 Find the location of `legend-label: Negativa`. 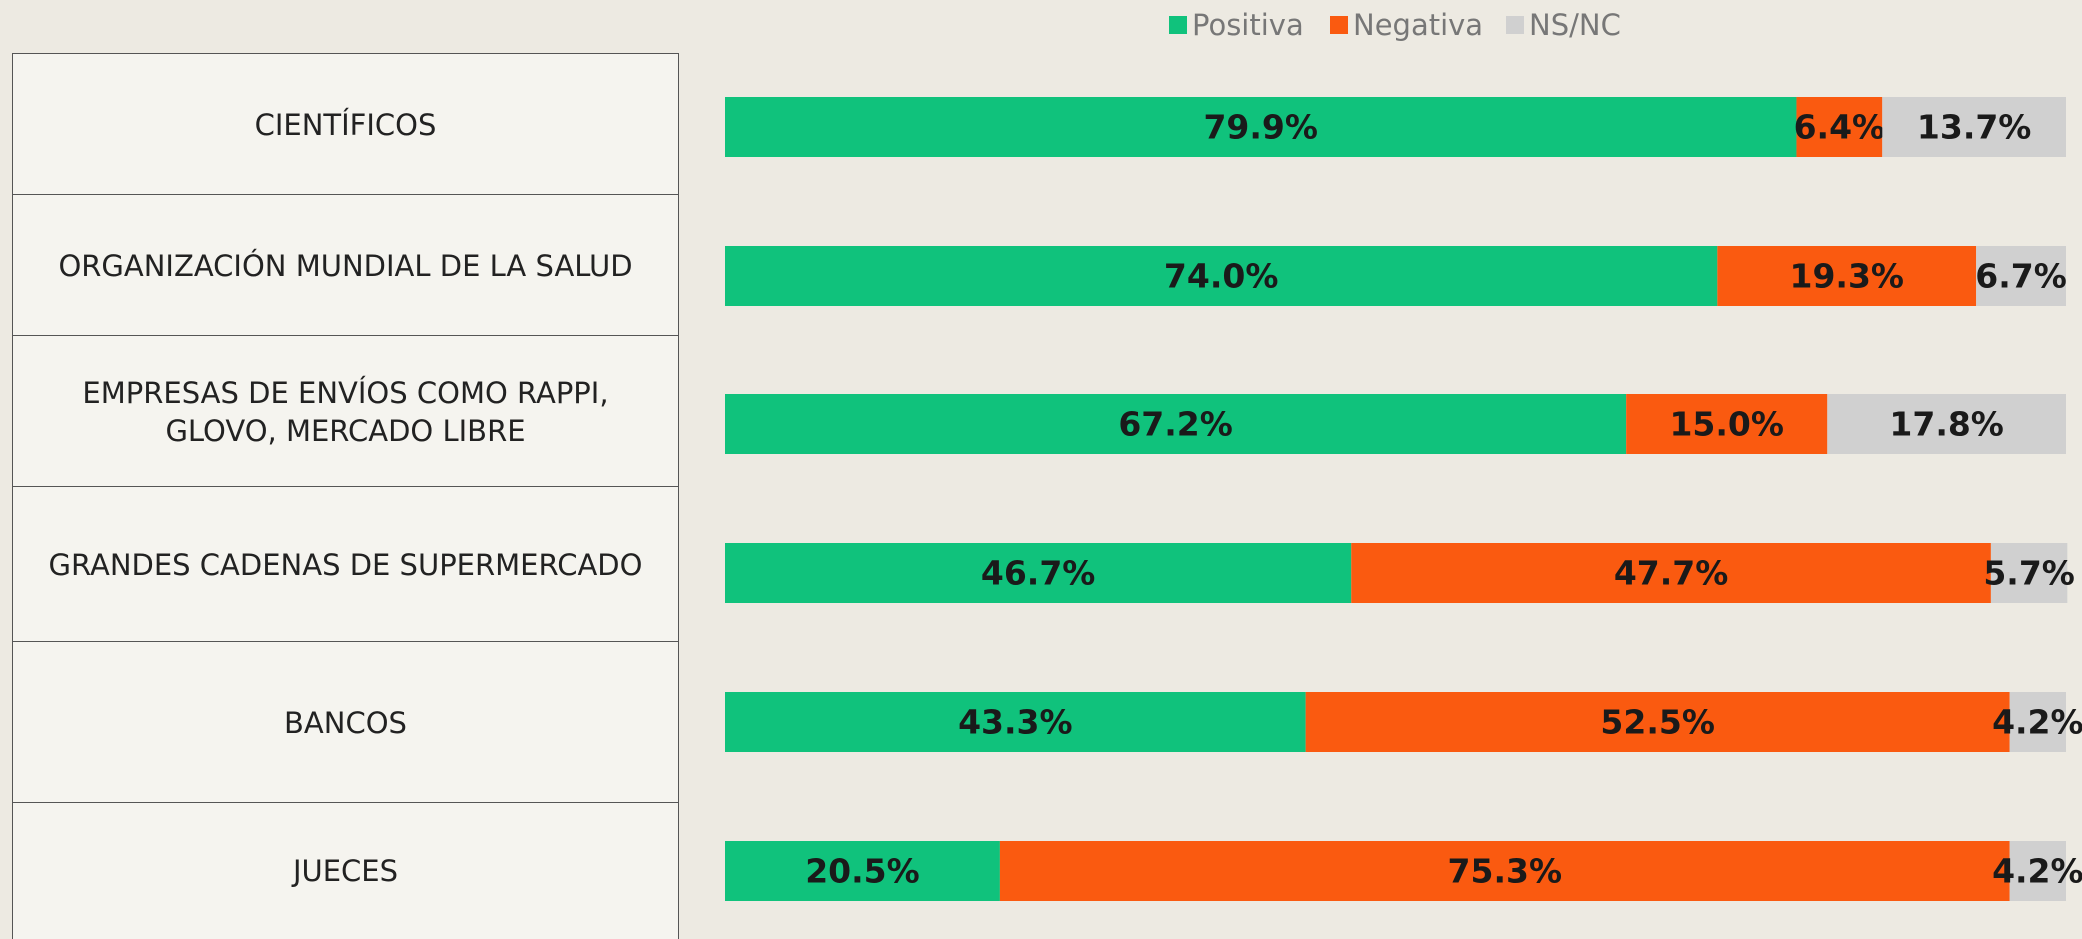

legend-label: Negativa is located at coordinates (1418, 25).